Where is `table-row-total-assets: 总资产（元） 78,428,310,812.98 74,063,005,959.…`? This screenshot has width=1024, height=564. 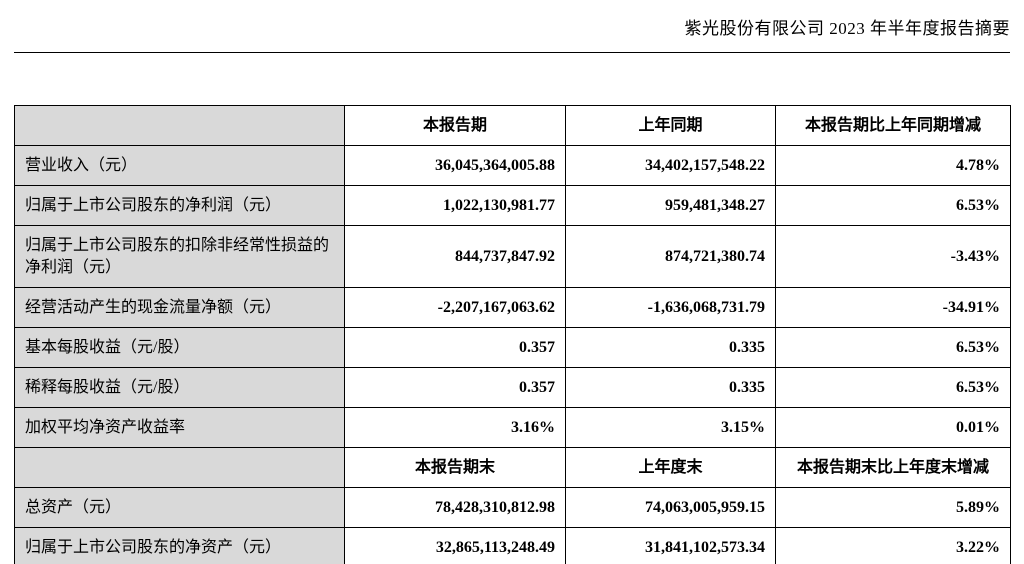
table-row-total-assets: 总资产（元） 78,428,310,812.98 74,063,005,959.… is located at coordinates (512, 507).